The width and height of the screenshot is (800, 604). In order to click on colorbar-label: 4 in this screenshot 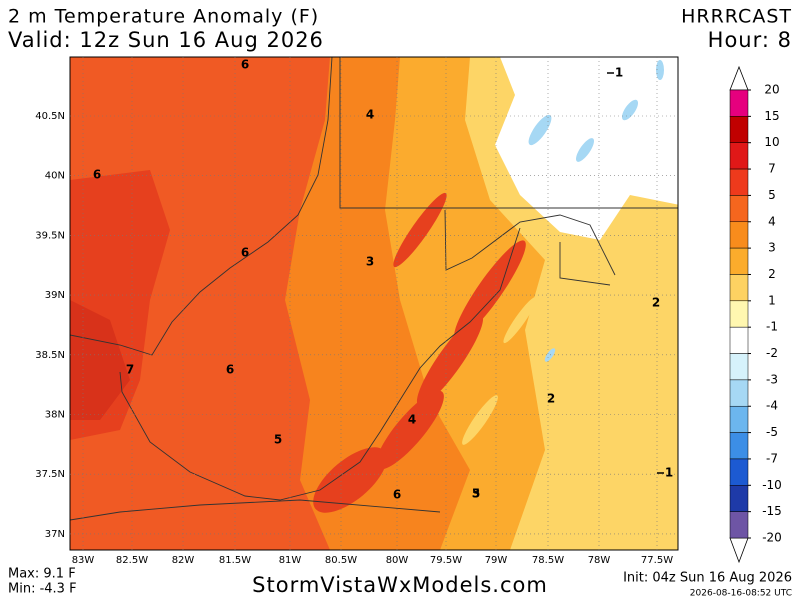, I will do `click(772, 221)`.